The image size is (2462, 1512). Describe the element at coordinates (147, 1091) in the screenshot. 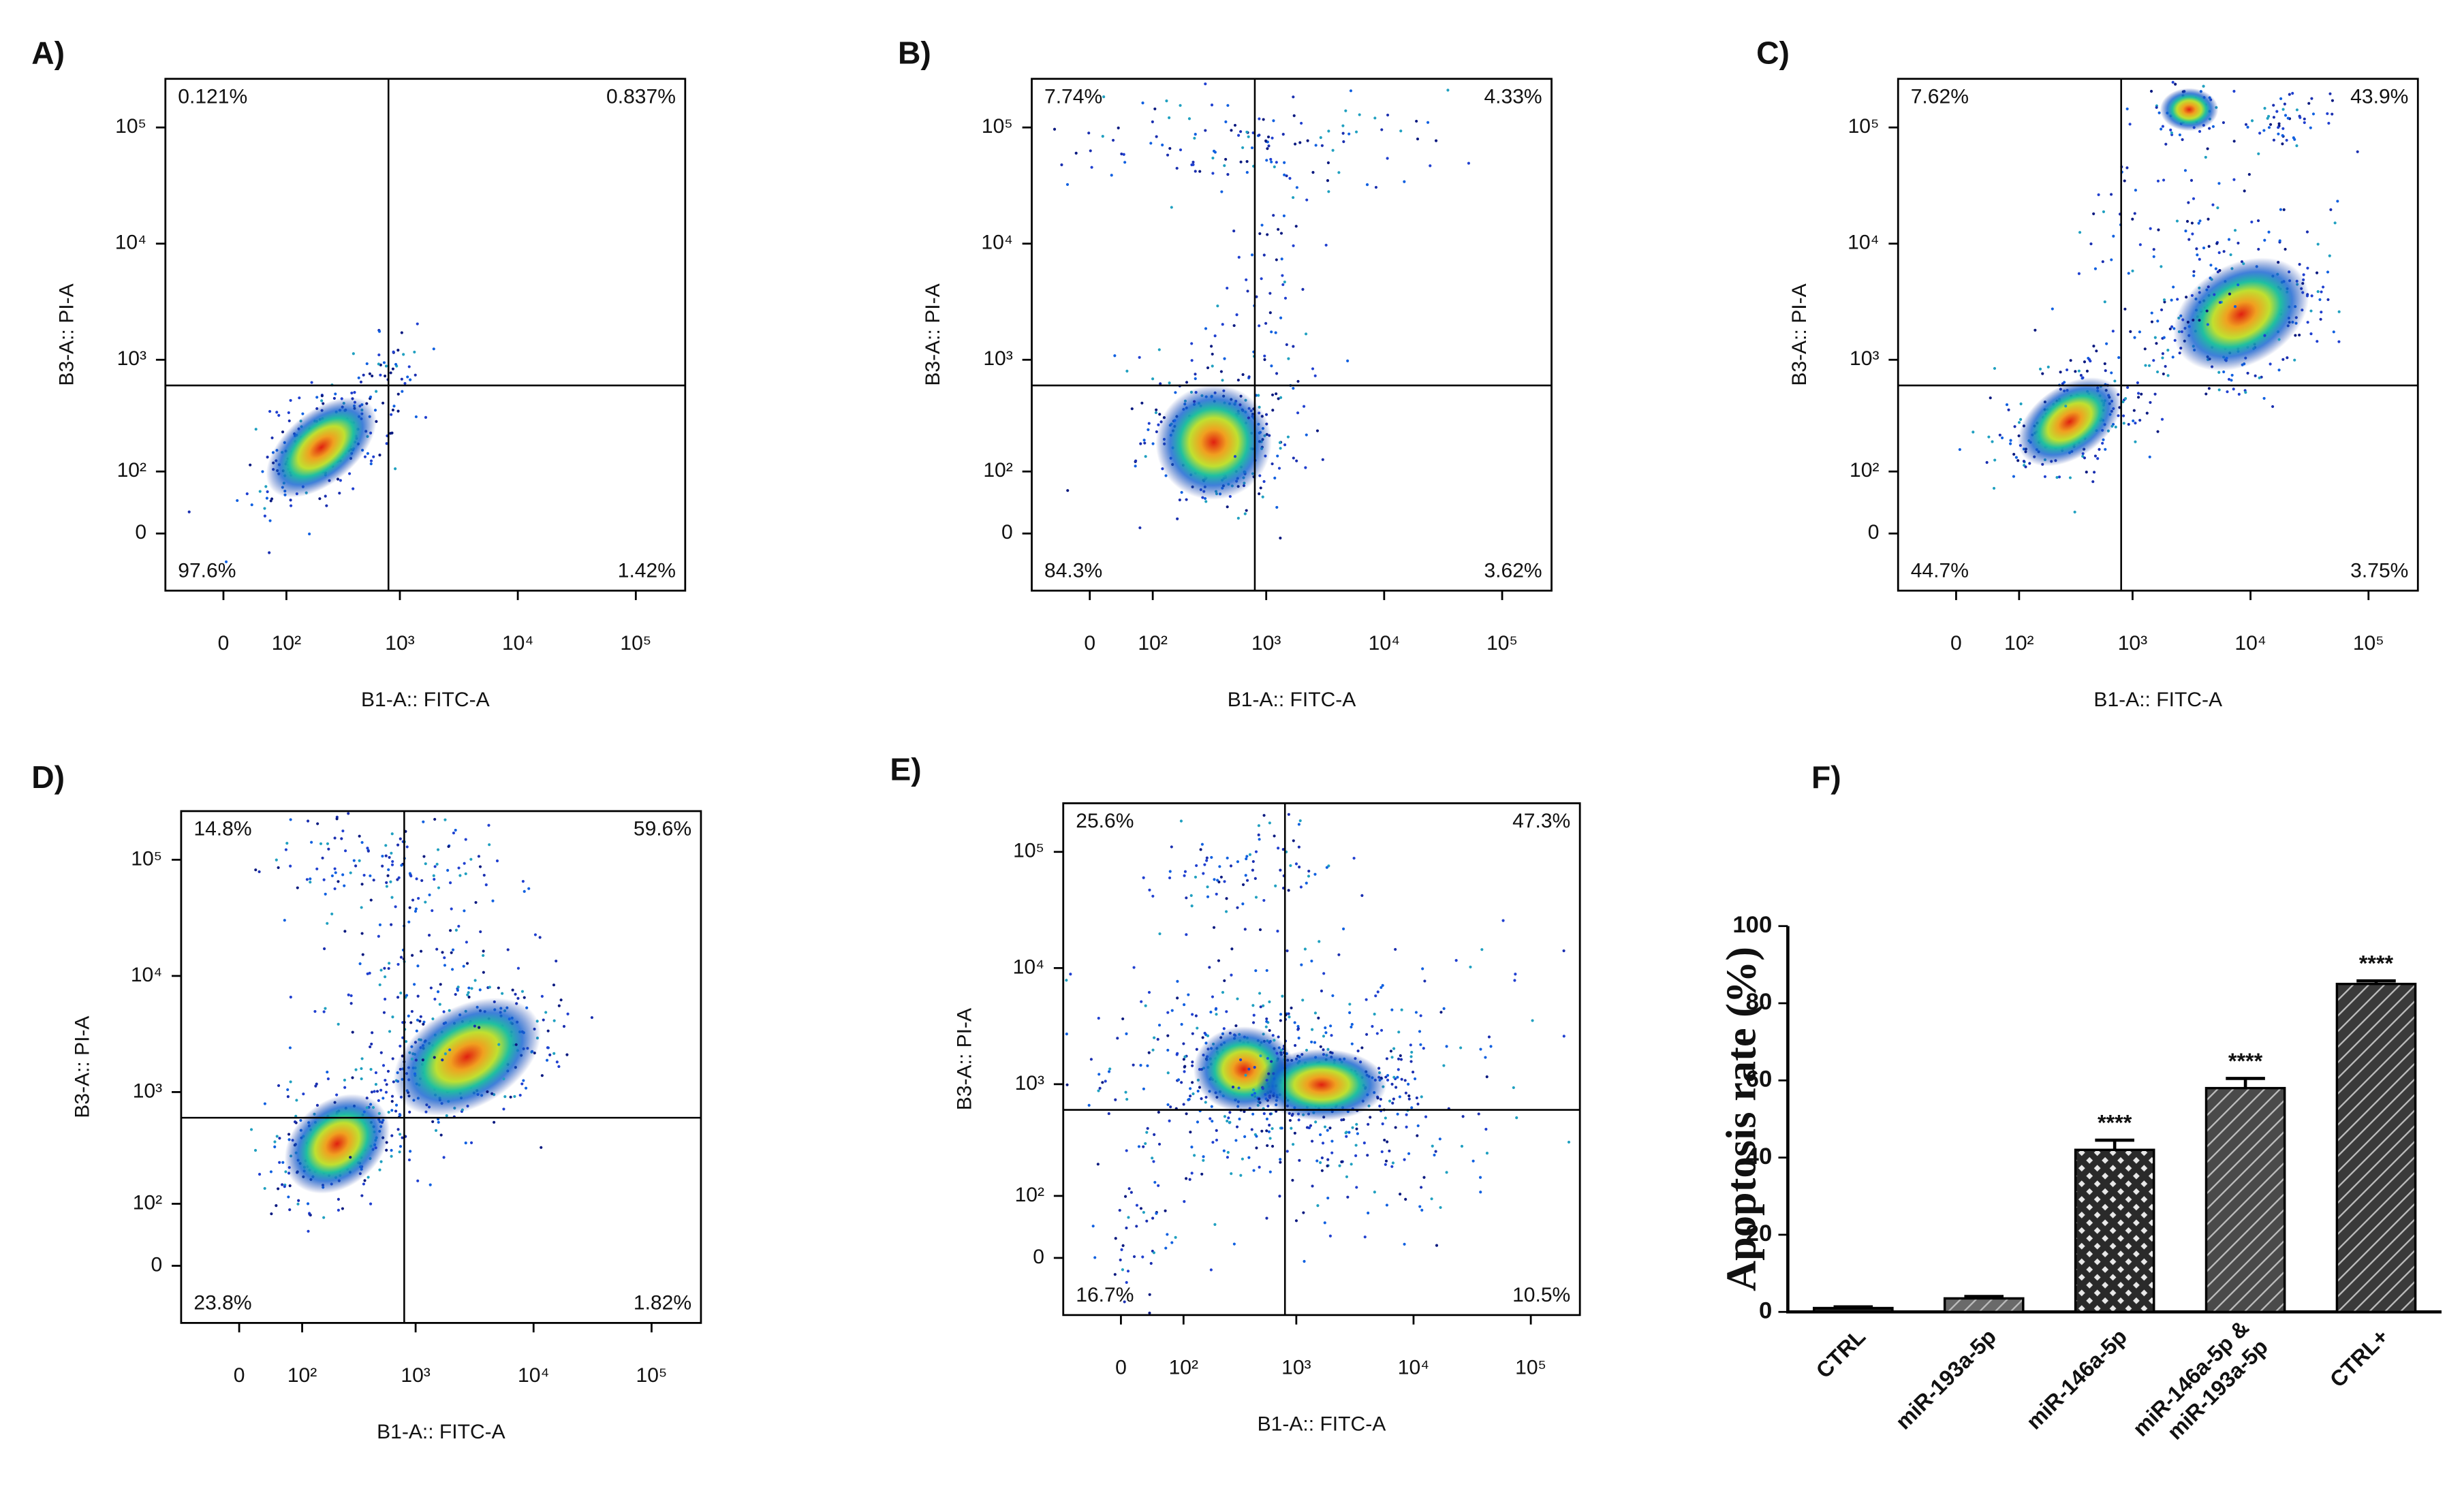

I see `y-tick-label: 10³` at that location.